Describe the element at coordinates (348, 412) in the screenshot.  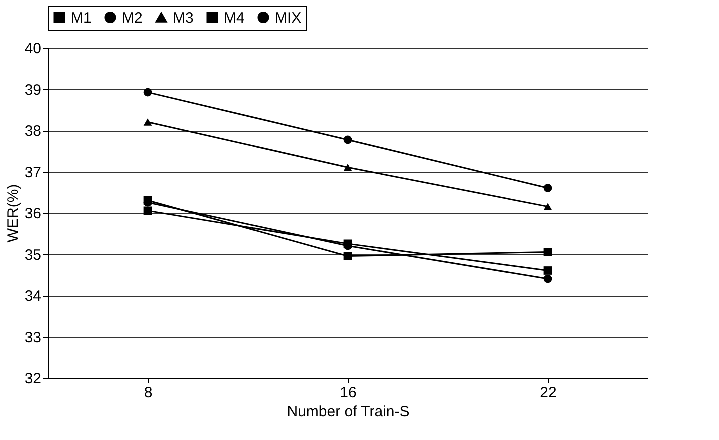
I see `x-axis-title: Number of Train-S` at that location.